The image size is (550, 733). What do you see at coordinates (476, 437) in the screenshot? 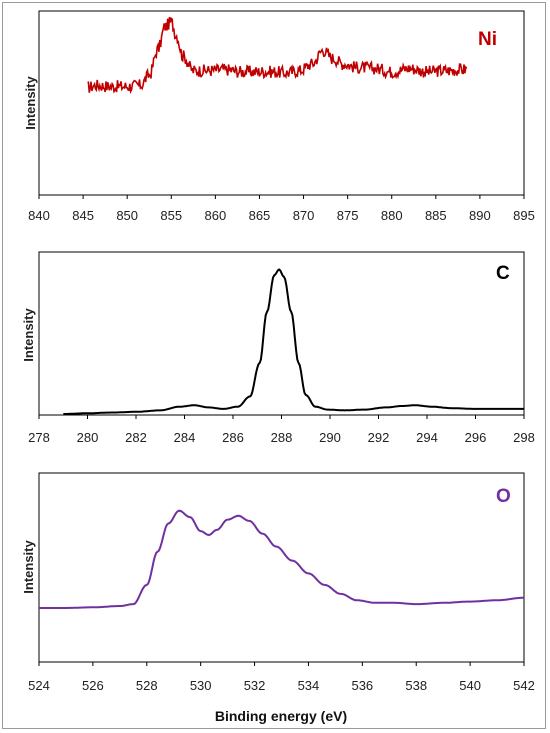
I see `c-x-tick-label: 296` at bounding box center [476, 437].